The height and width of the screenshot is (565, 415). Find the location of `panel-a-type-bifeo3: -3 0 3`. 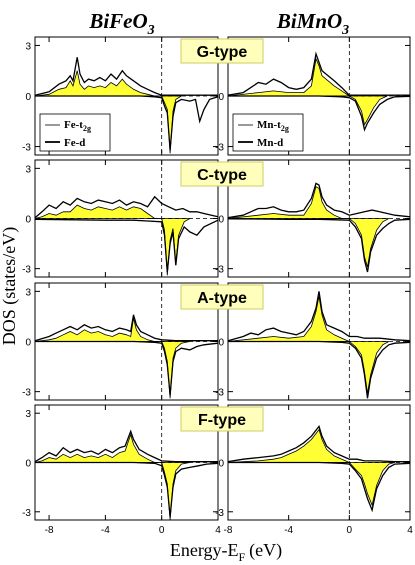

panel-a-type-bifeo3: -3 0 3 is located at coordinates (120, 341).